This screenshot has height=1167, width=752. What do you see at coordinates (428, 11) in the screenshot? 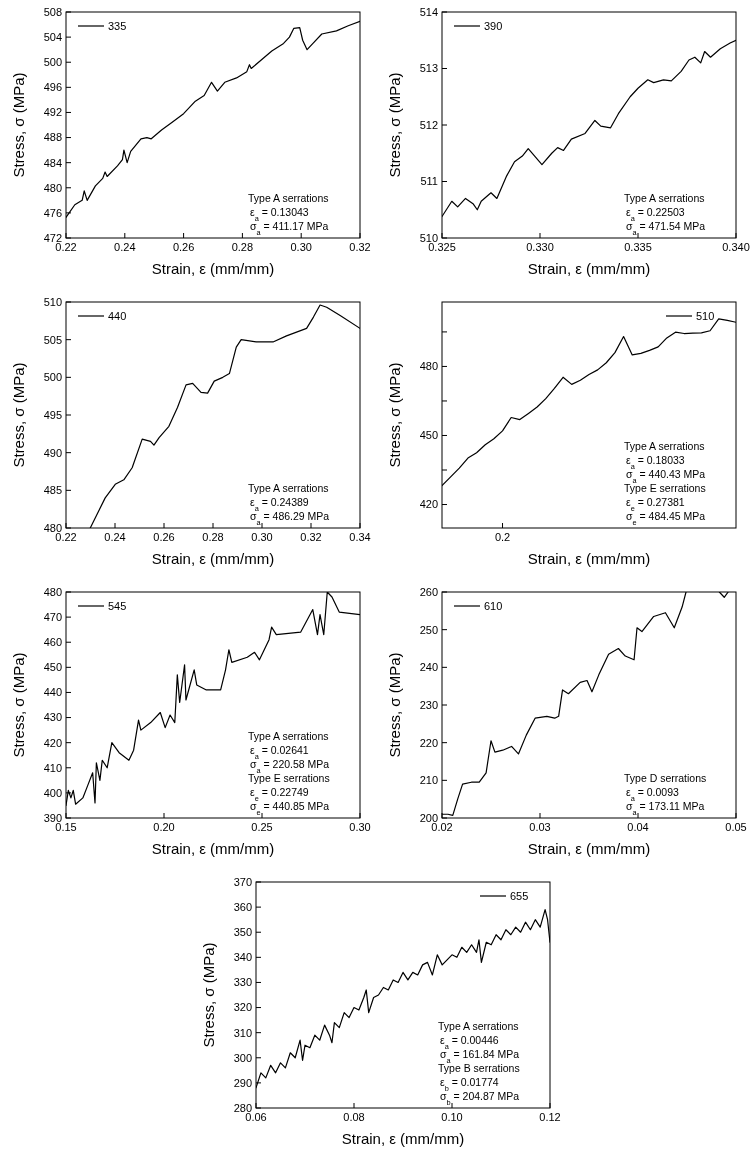
I see `y-tick-label: 514` at bounding box center [428, 11].